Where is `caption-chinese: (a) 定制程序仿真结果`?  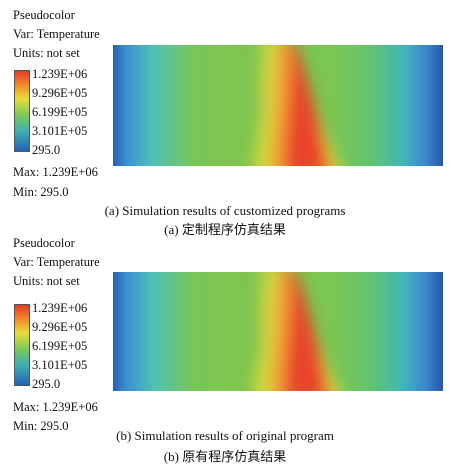 caption-chinese: (a) 定制程序仿真结果 is located at coordinates (225, 229).